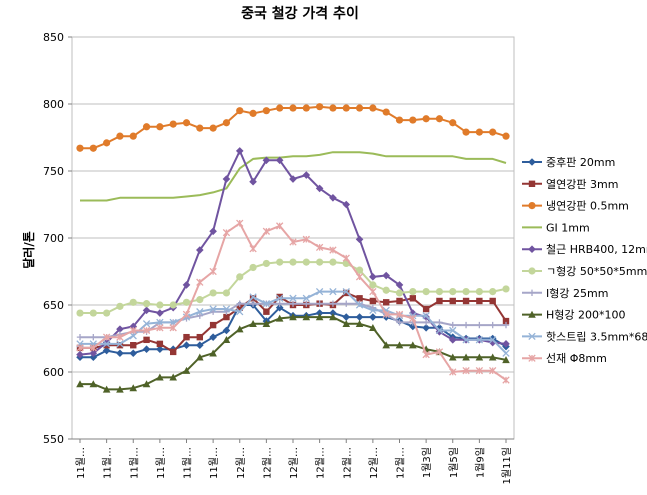  I want to click on y-tick-label: 550, so click(53, 439).